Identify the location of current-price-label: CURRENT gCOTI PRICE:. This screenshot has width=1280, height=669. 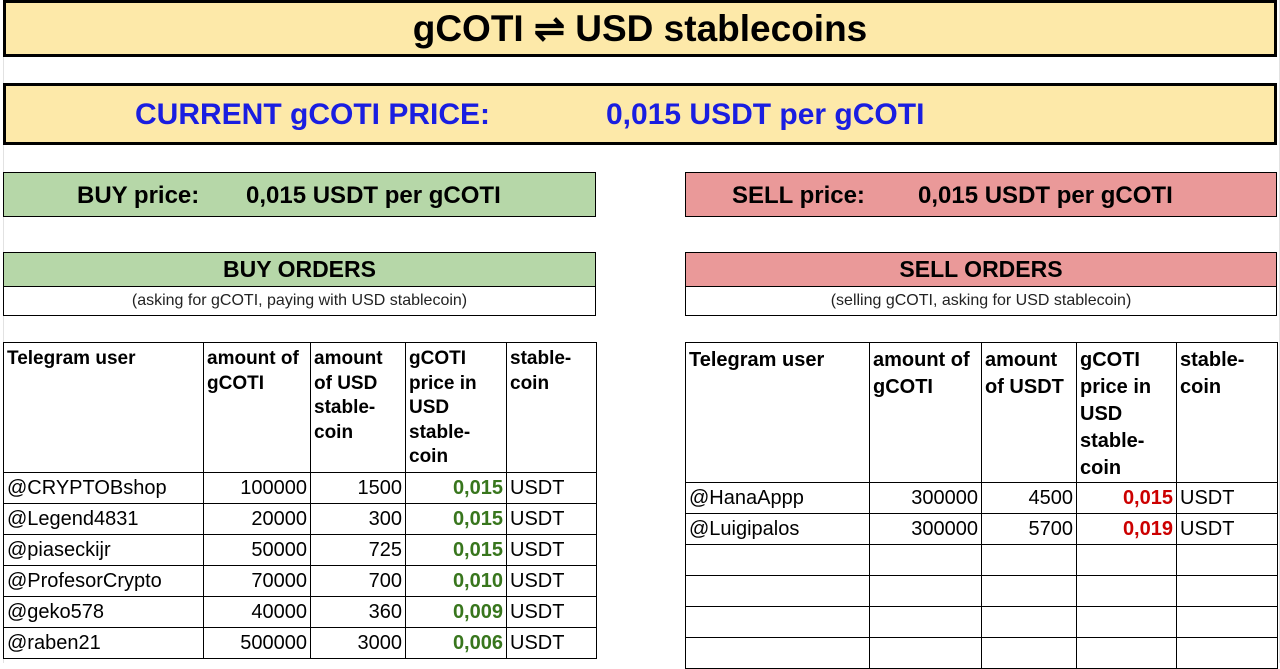
(312, 114).